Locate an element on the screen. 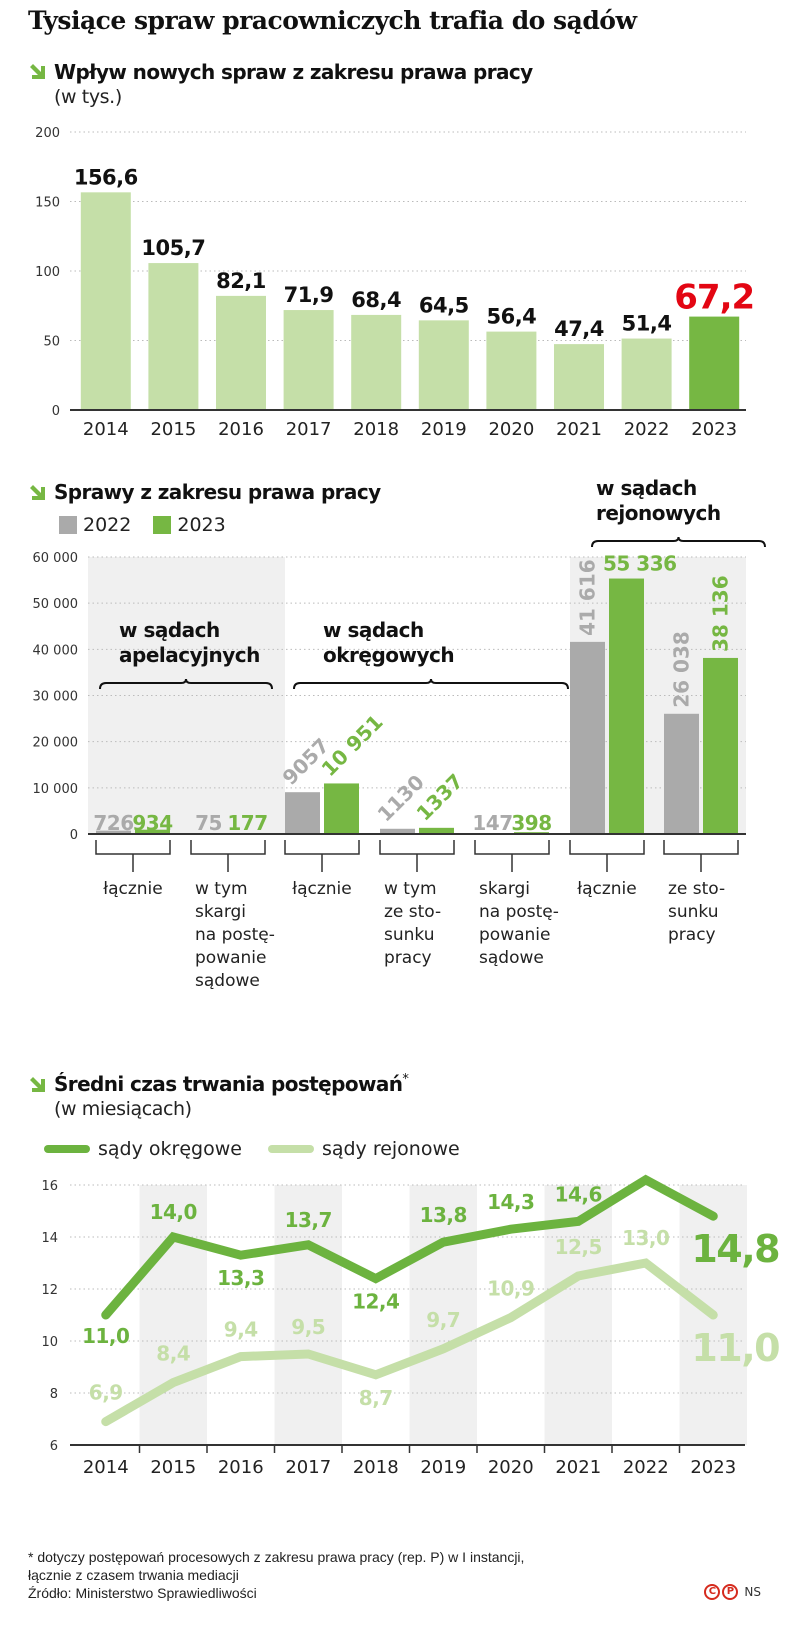 The image size is (805, 1633). category-label: pracy is located at coordinates (692, 935).